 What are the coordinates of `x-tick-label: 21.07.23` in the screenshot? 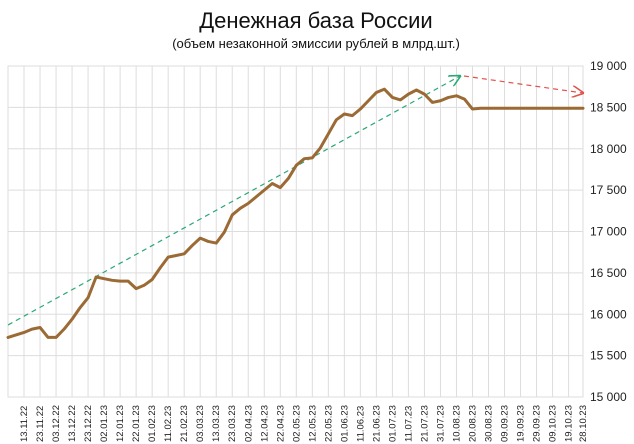 It's located at (424, 423).